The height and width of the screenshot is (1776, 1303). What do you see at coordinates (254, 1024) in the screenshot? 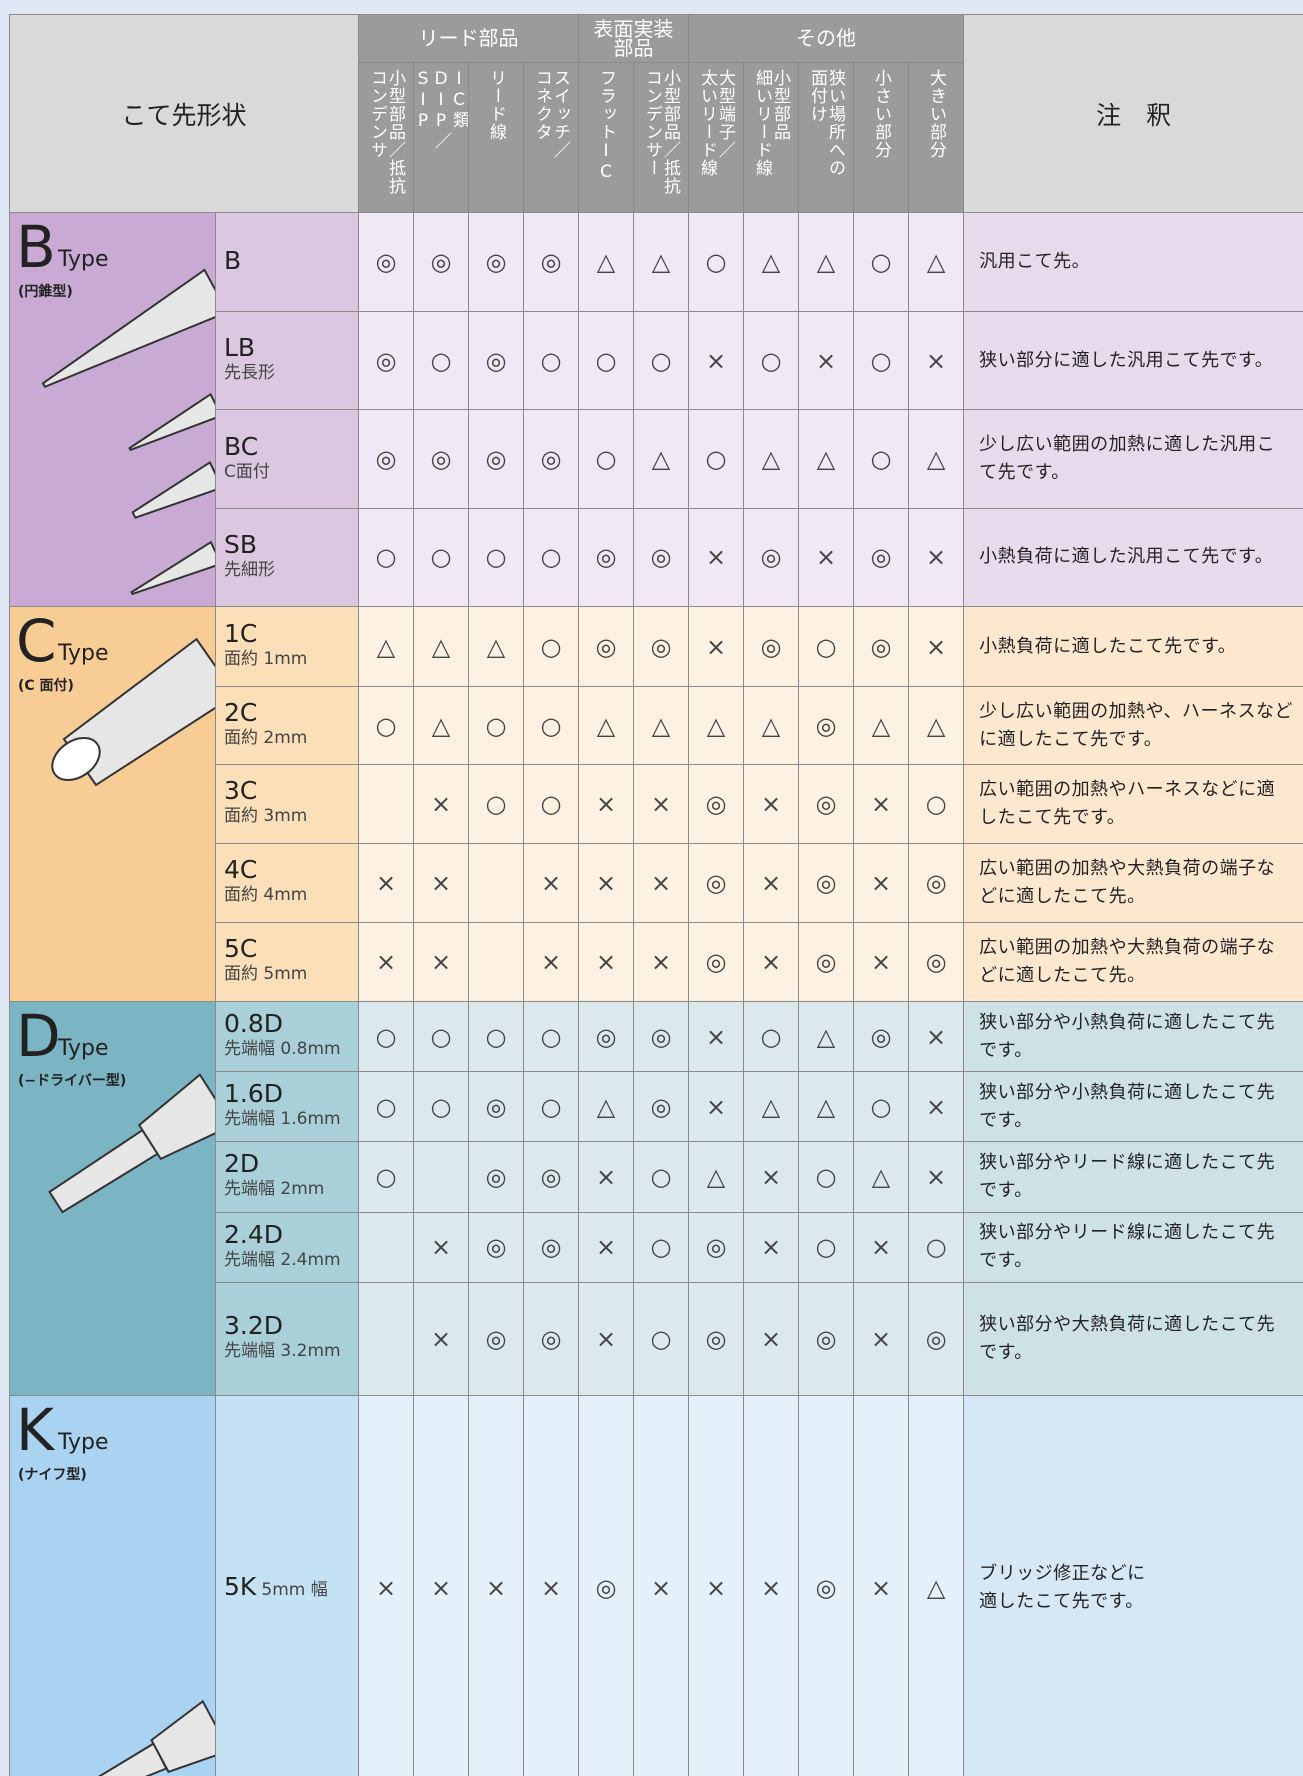
I see `tip-name: 0.8D` at bounding box center [254, 1024].